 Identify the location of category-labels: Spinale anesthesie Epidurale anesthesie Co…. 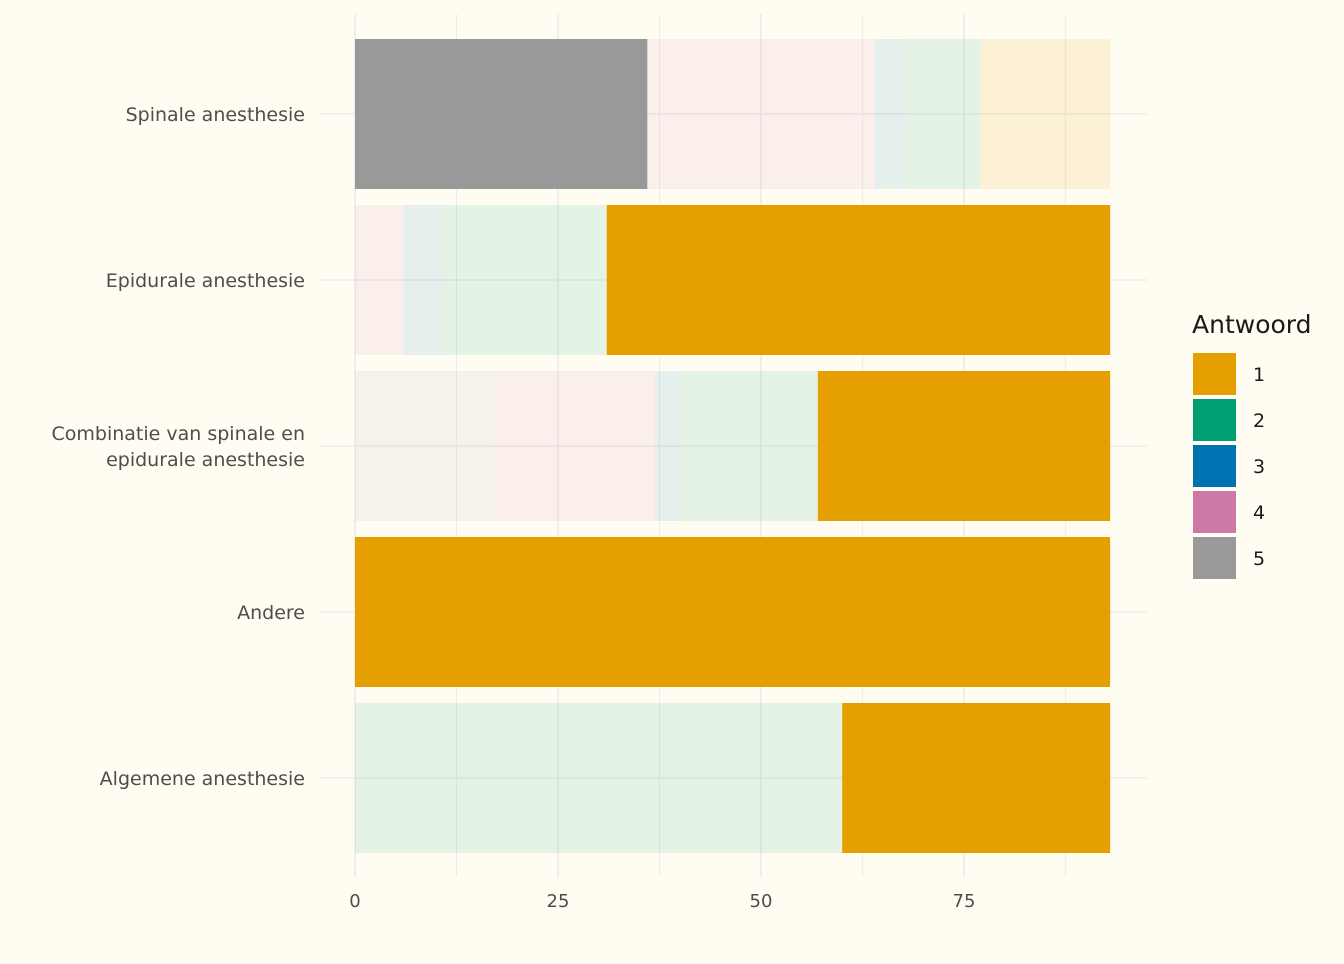
(178, 447).